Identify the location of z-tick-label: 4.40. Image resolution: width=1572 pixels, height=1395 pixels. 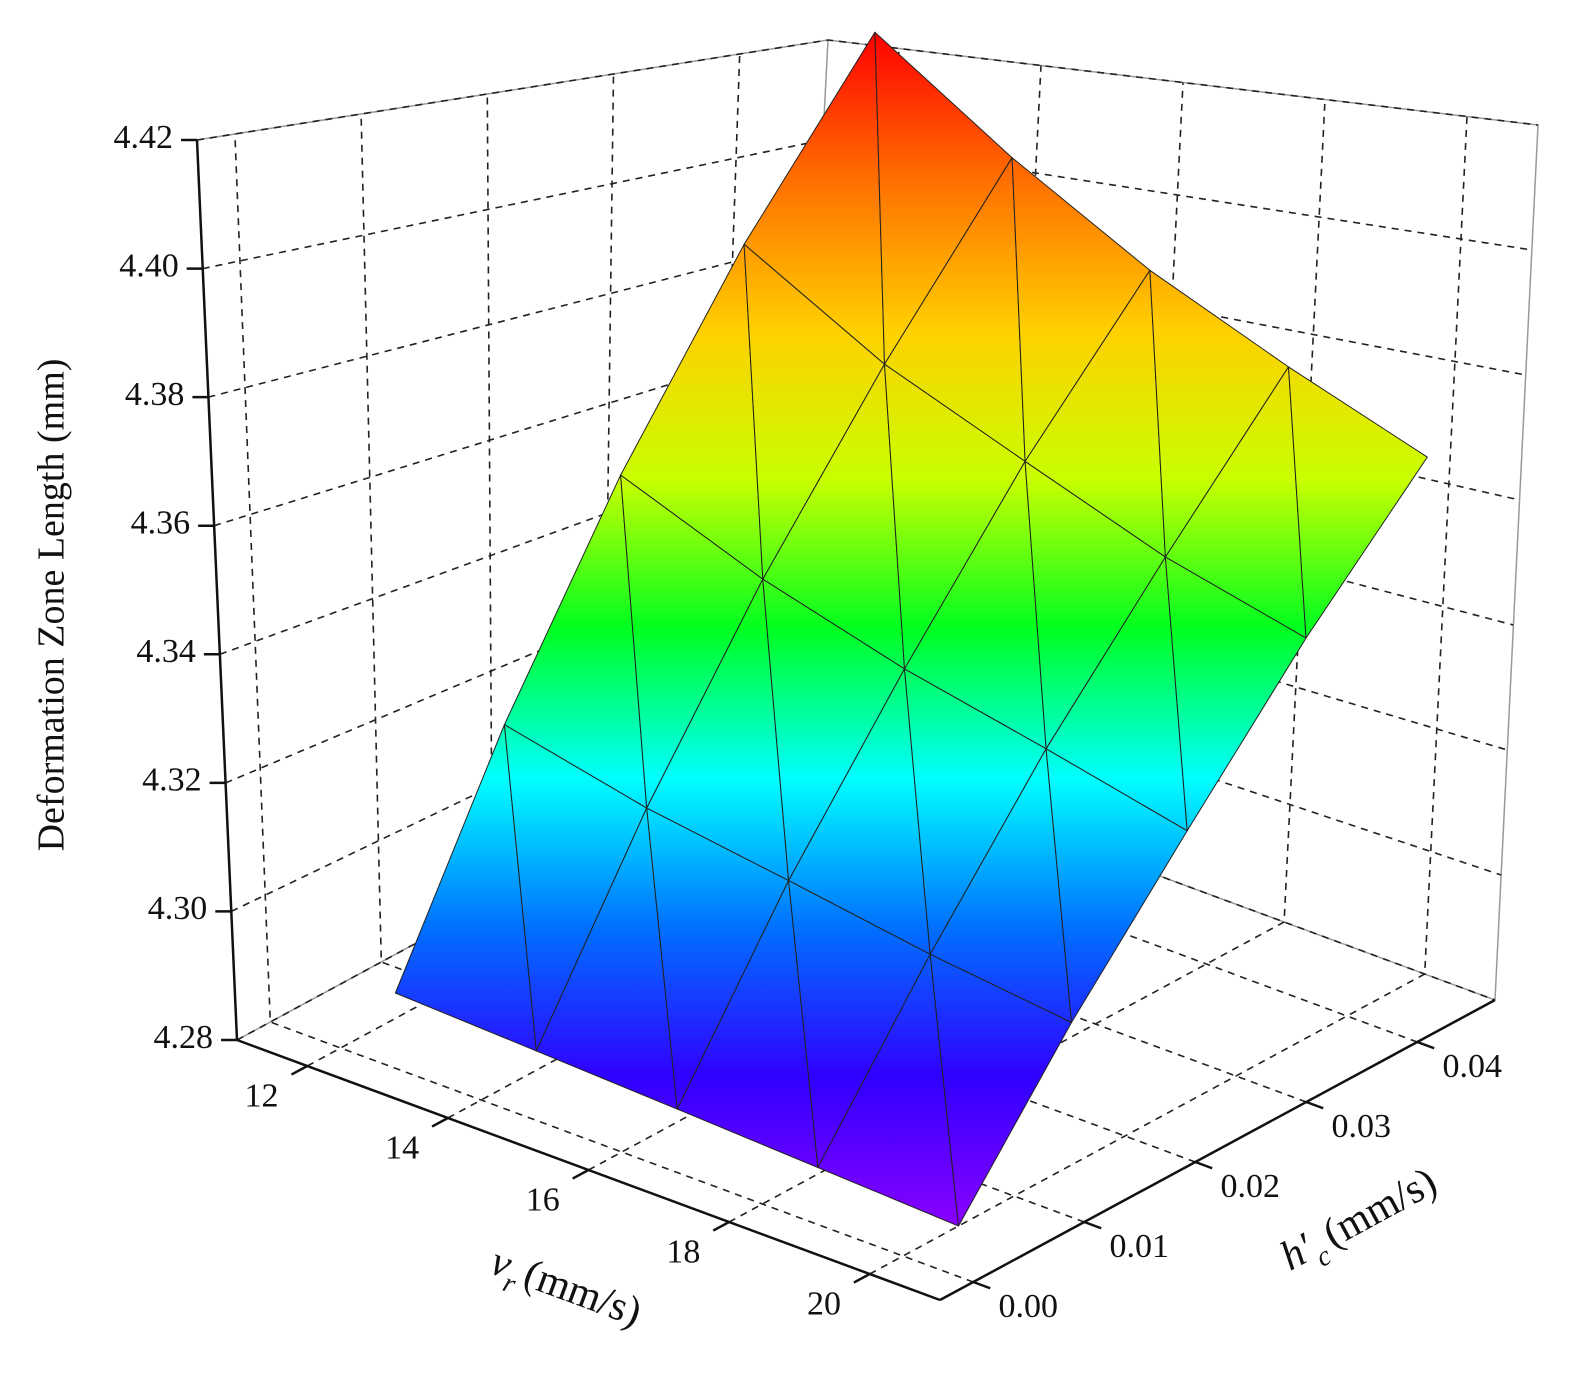
(149, 265).